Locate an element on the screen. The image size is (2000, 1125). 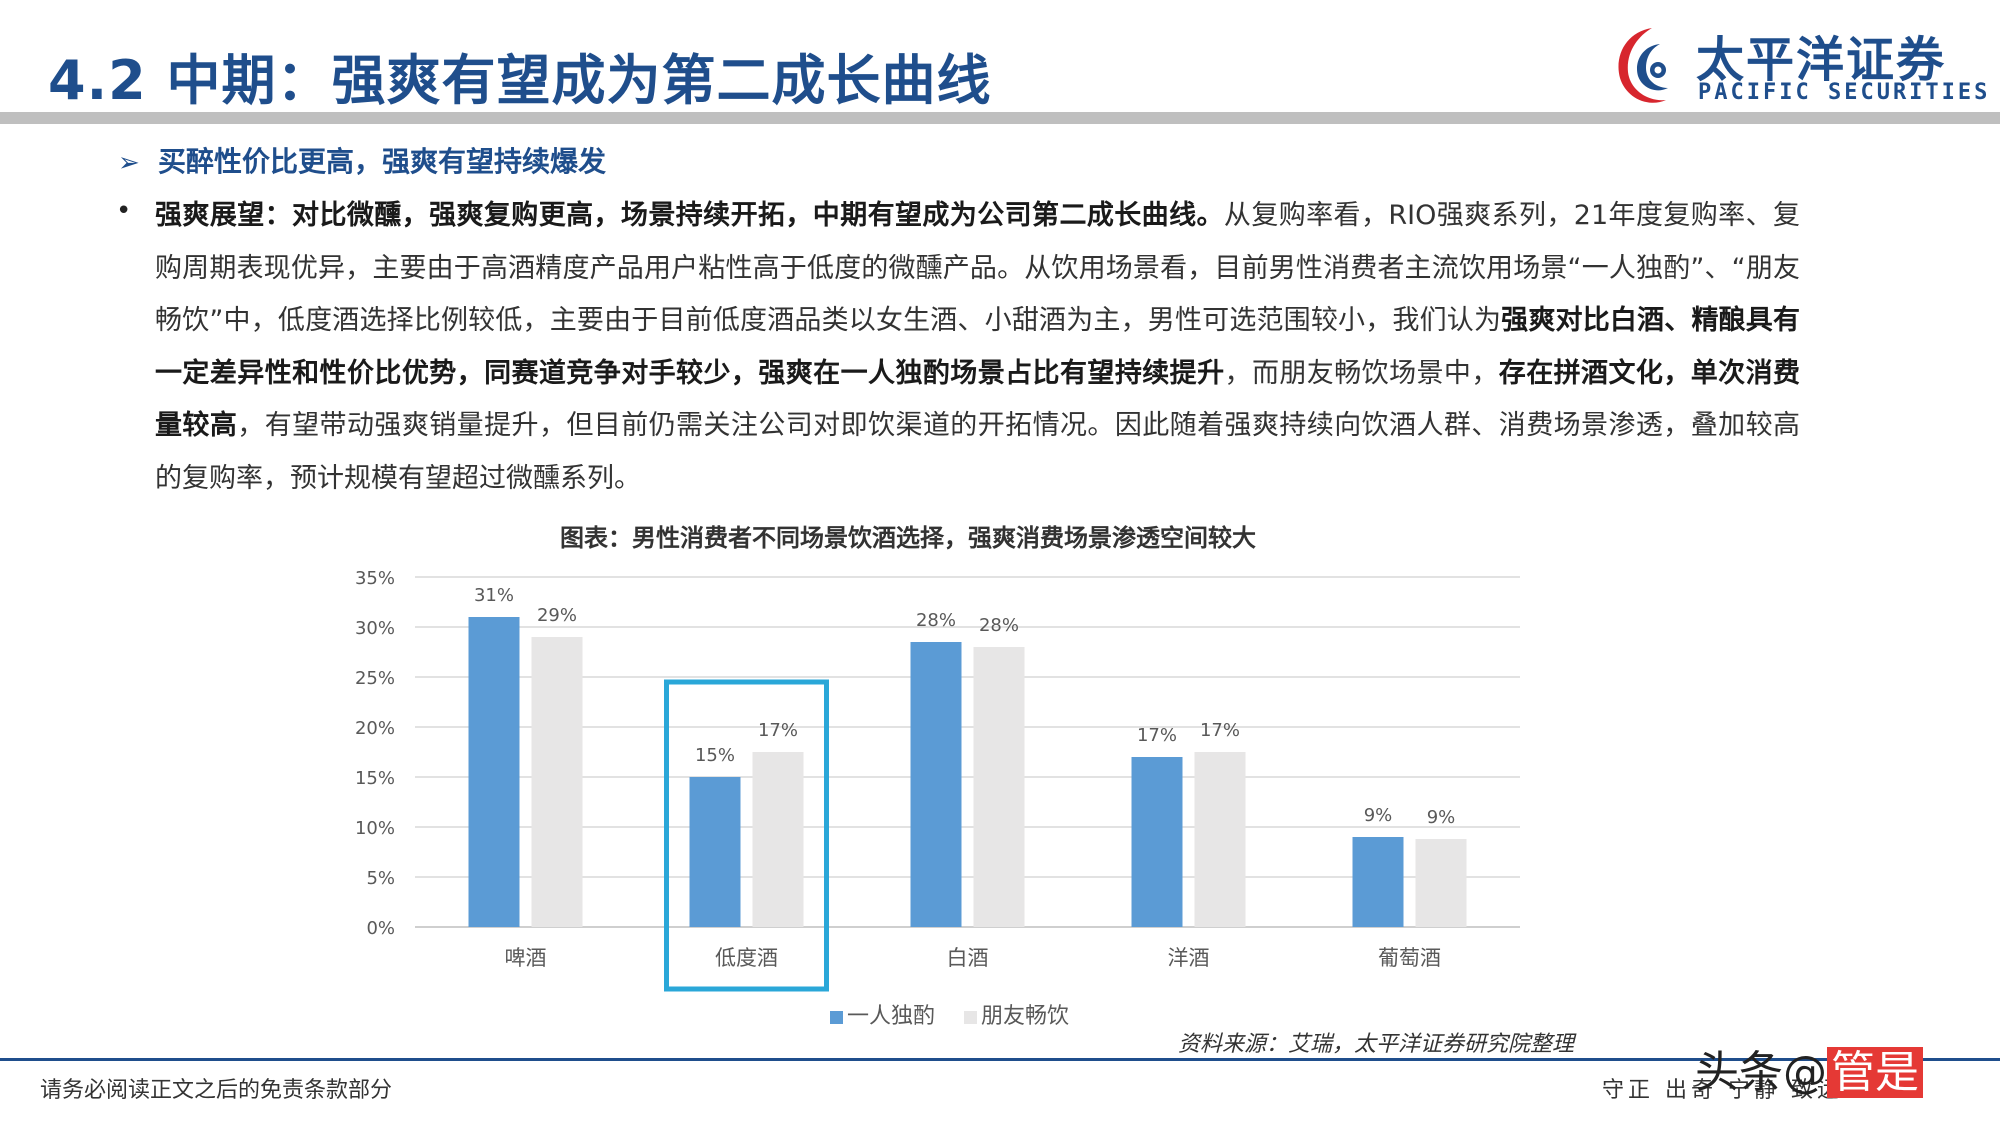
x-tick-label: 啤酒 is located at coordinates (526, 958).